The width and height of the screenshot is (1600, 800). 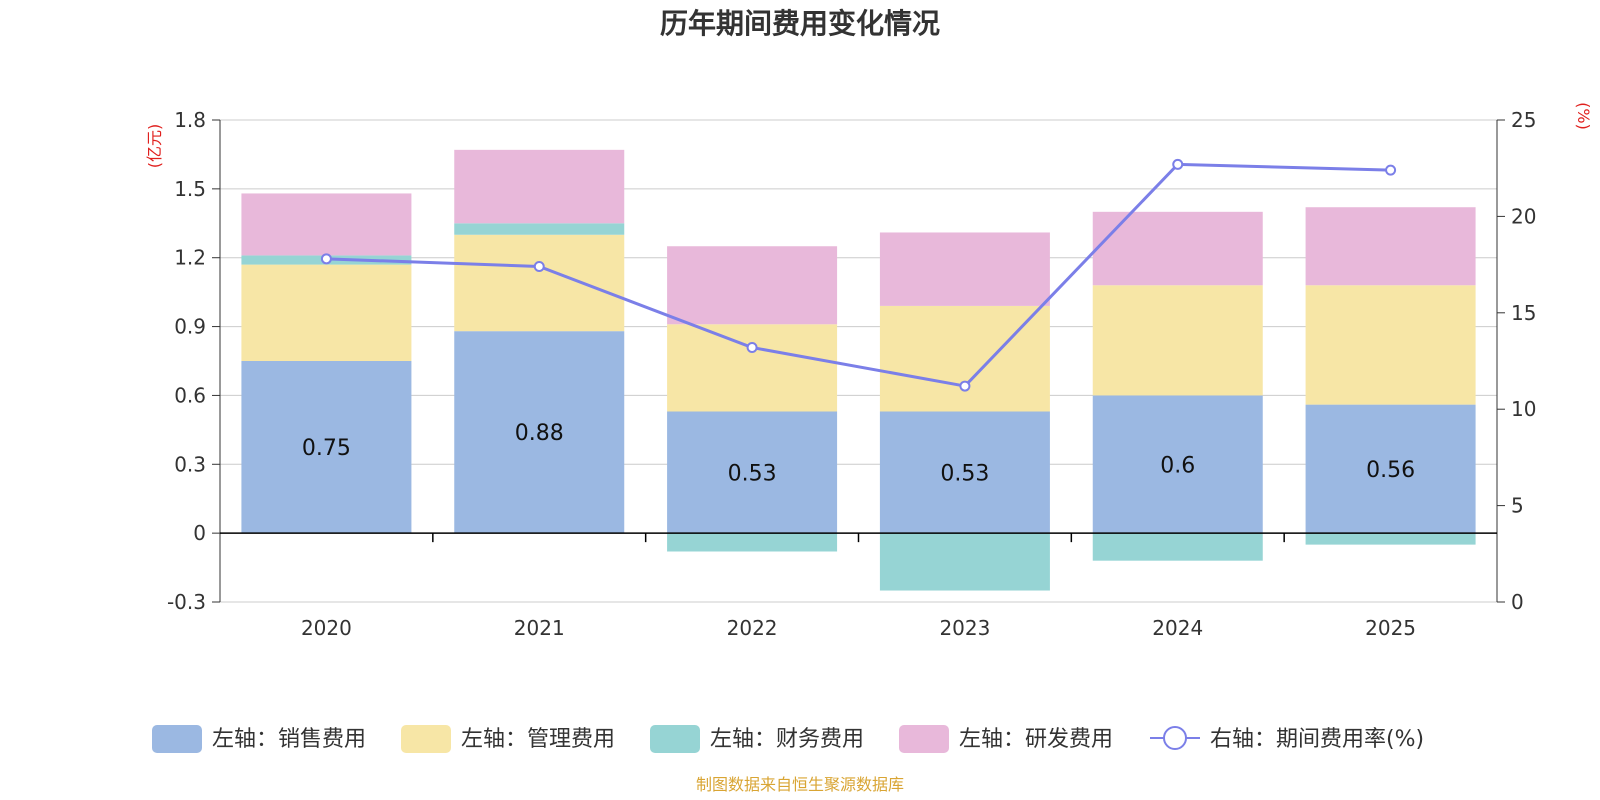 I want to click on right-tick-label: 10, so click(x=1523, y=409).